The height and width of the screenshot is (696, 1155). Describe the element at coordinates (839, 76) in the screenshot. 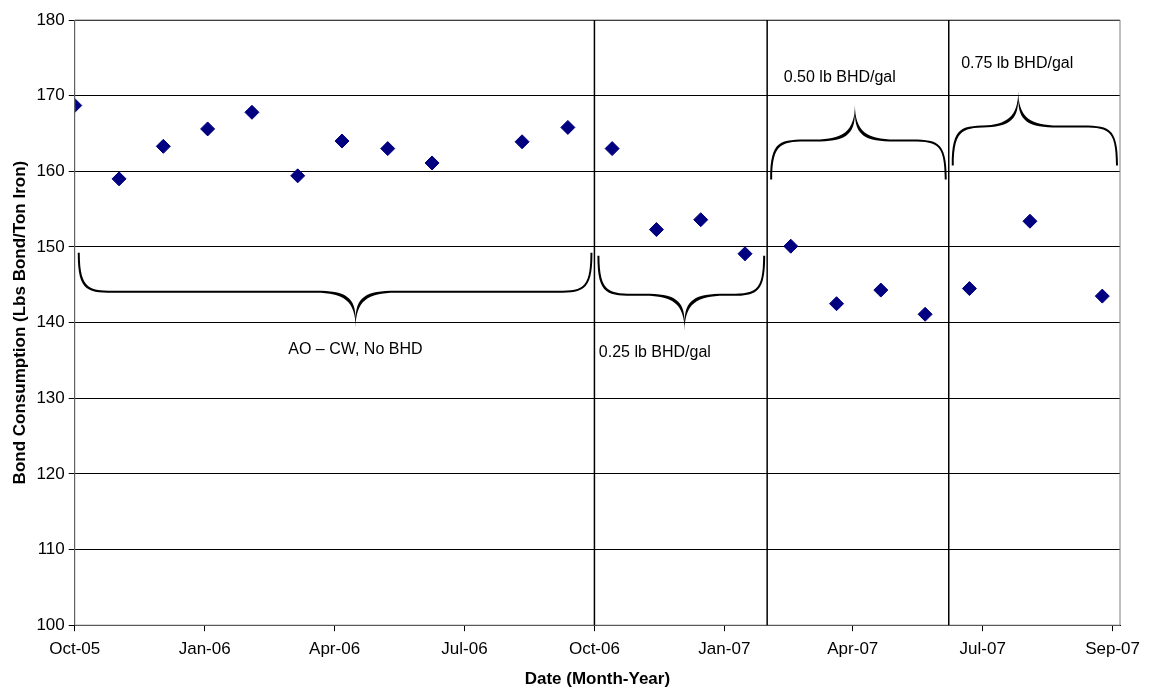

I see `annotation: 0.50 lb BHD/gal` at that location.